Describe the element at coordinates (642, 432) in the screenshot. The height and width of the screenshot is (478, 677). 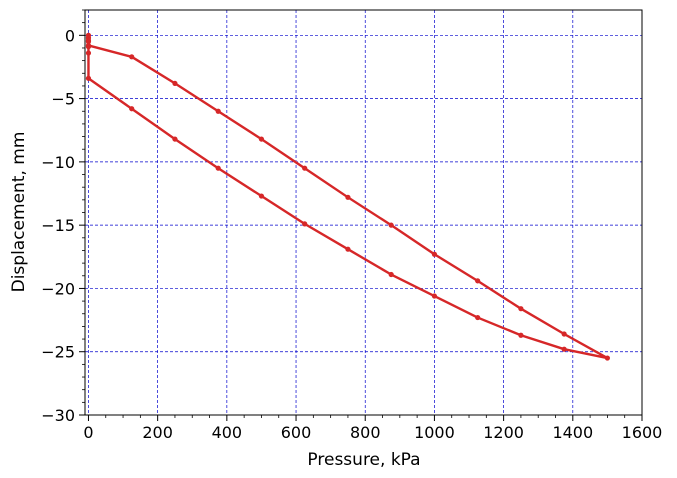
I see `x-tick-label: 1600` at that location.